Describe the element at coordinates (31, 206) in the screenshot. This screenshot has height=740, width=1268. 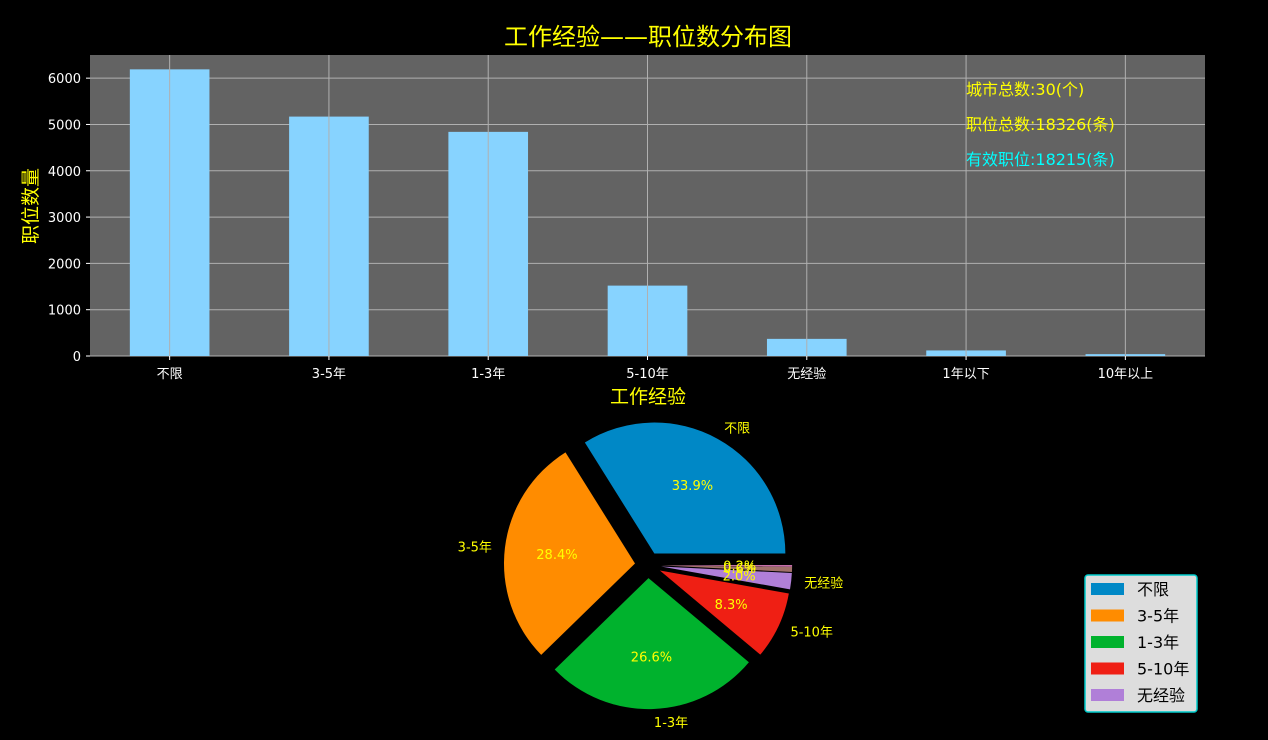
I see `y-axis-label: 职位数量` at that location.